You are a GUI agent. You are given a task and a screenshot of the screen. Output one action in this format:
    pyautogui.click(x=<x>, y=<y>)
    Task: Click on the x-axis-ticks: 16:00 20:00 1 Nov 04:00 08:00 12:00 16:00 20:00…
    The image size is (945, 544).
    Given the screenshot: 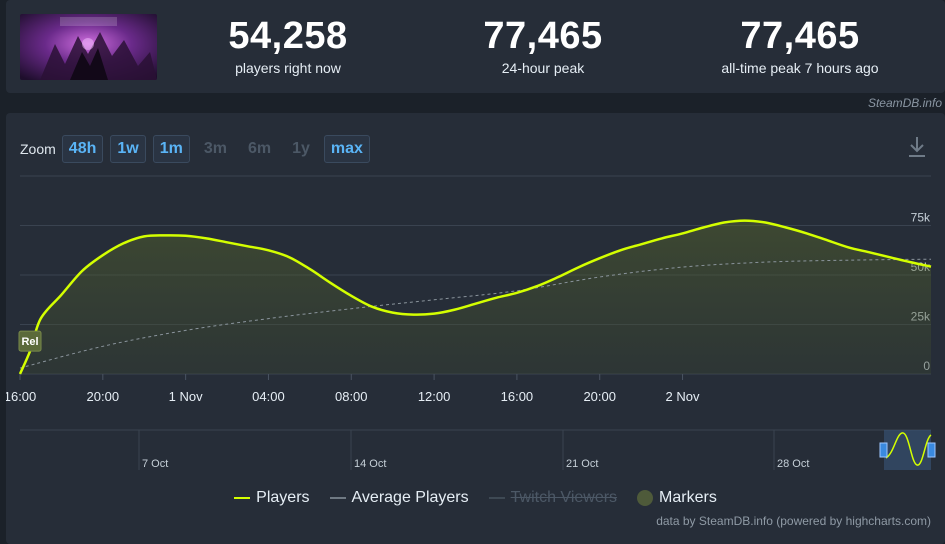 What is the action you would take?
    pyautogui.click(x=353, y=389)
    